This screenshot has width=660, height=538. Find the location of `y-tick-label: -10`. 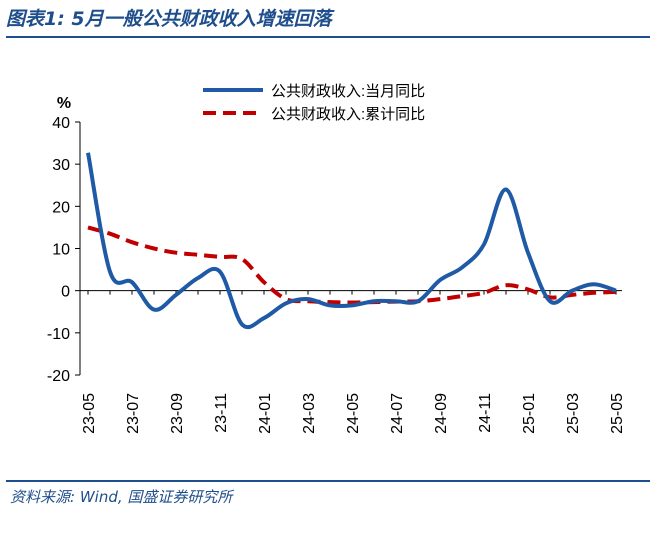

y-tick-label: -10 is located at coordinates (58, 334).